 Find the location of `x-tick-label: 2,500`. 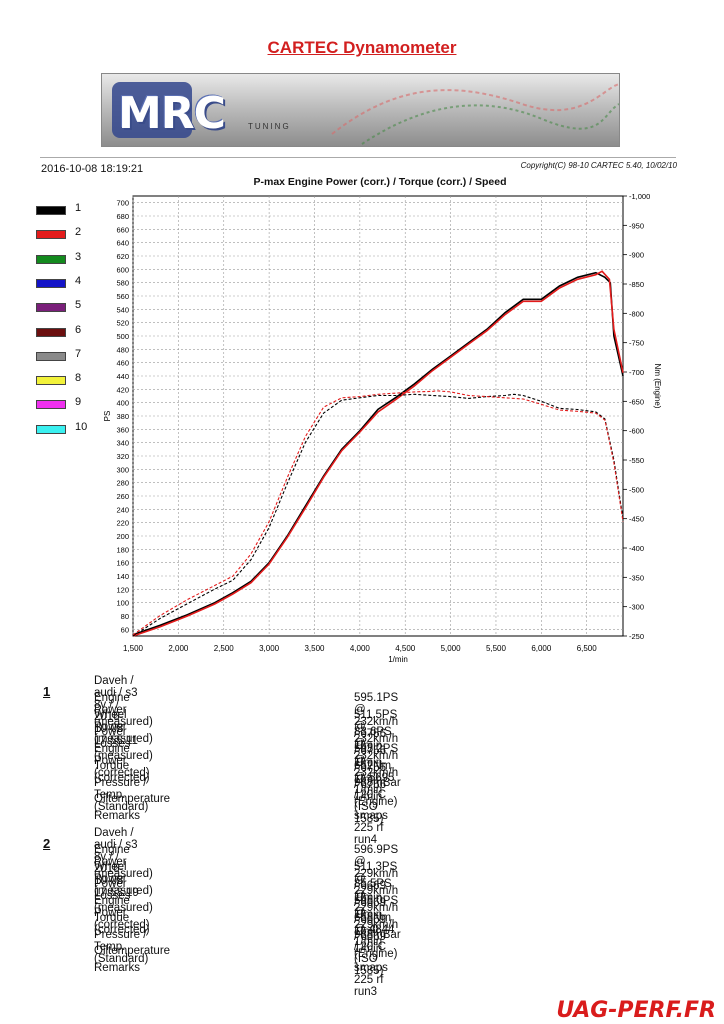

x-tick-label: 2,500 is located at coordinates (224, 648).